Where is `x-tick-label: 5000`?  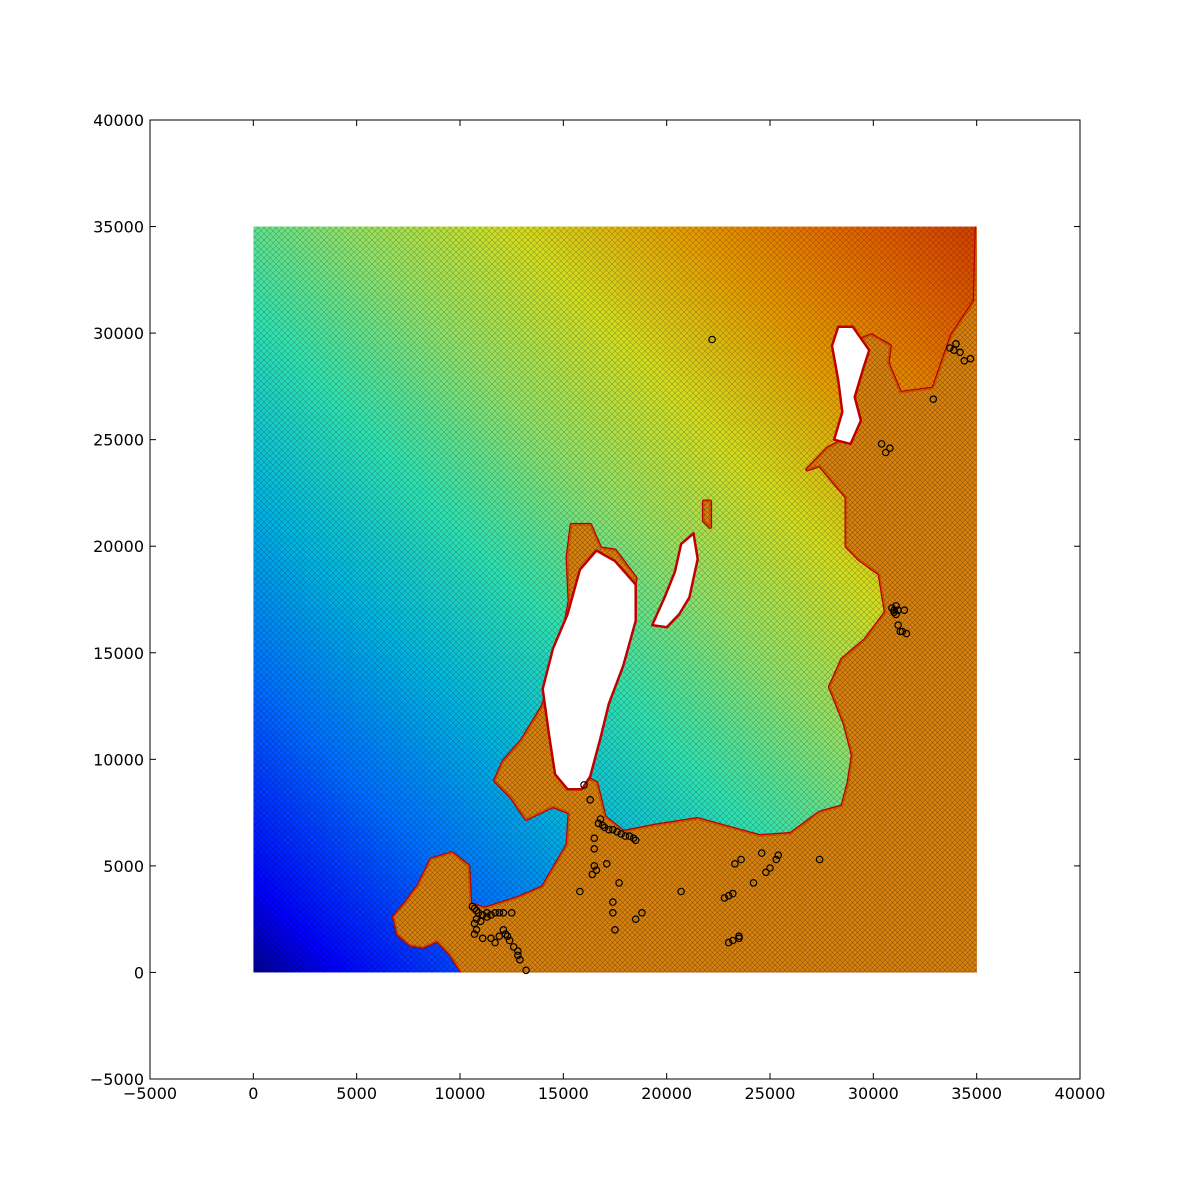 x-tick-label: 5000 is located at coordinates (356, 1093).